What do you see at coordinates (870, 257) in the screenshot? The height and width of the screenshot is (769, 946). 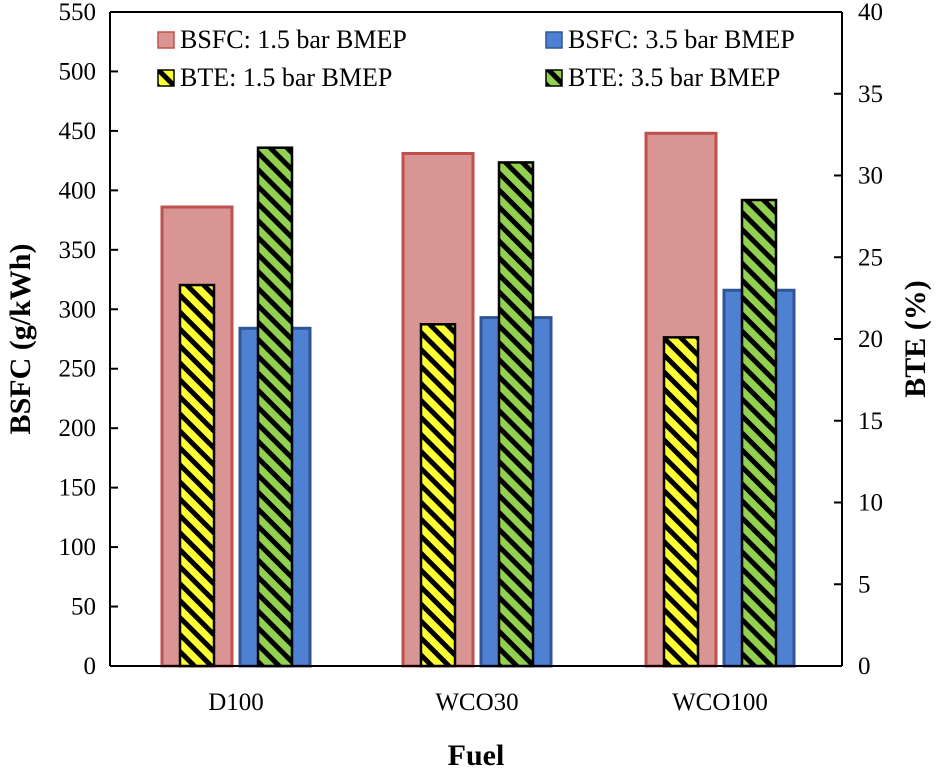 I see `y2-tick-label: 25` at bounding box center [870, 257].